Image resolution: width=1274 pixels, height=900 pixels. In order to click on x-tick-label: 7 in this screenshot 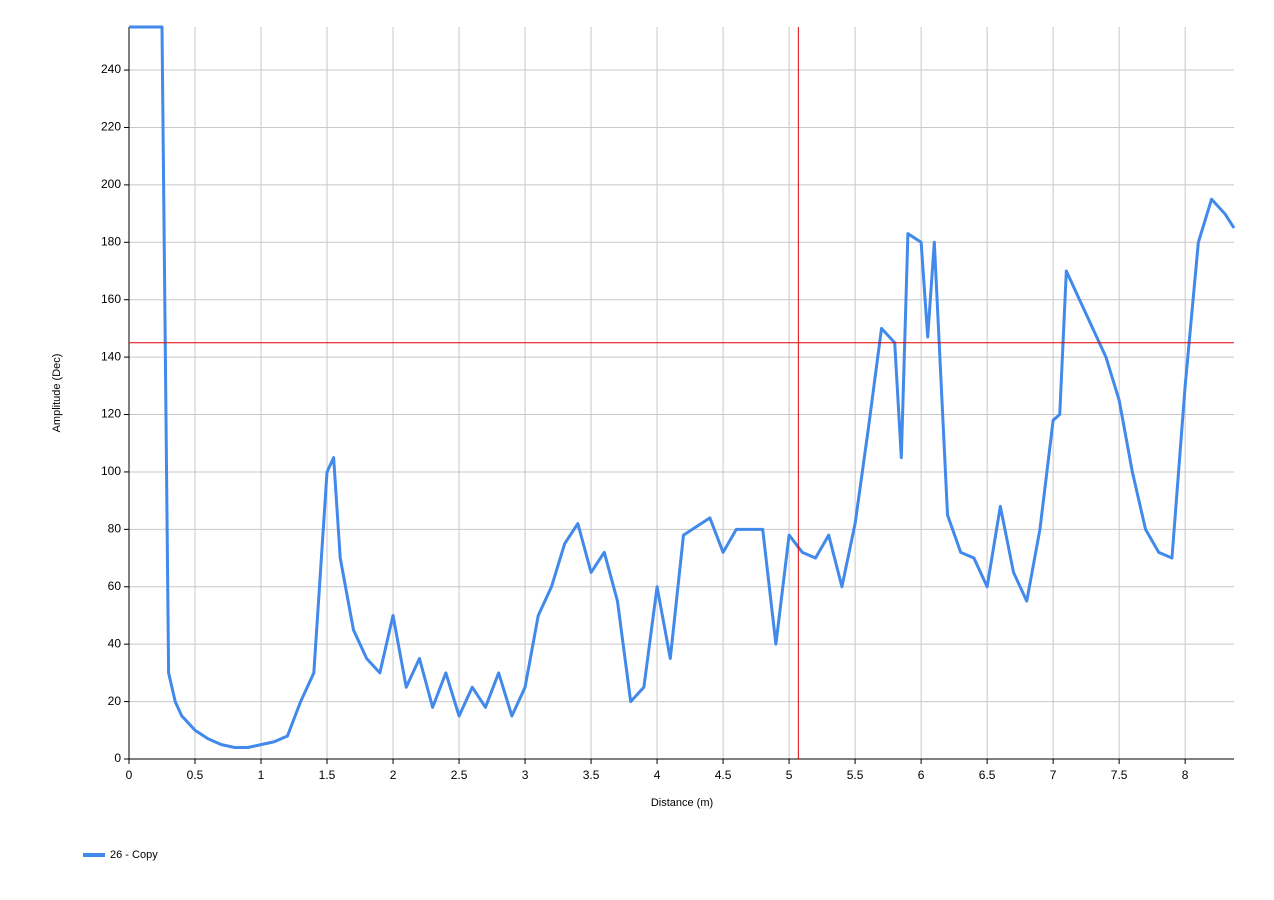, I will do `click(1053, 775)`.